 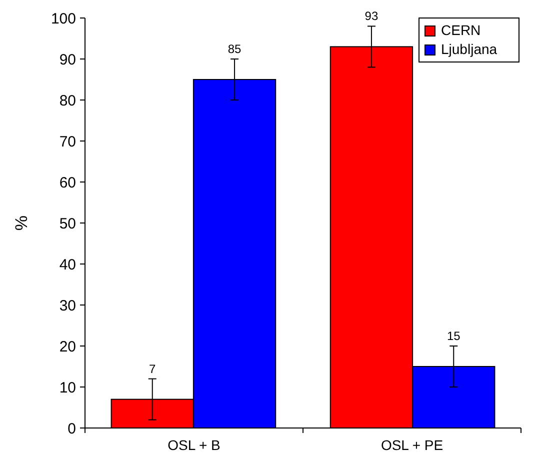 I want to click on y-tick-label: 40, so click(x=67, y=265).